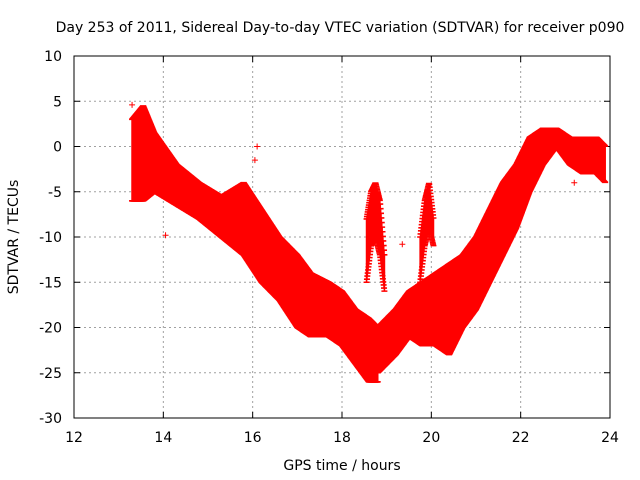 This screenshot has height=480, width=640. I want to click on y-tick-label: -5, so click(55, 193).